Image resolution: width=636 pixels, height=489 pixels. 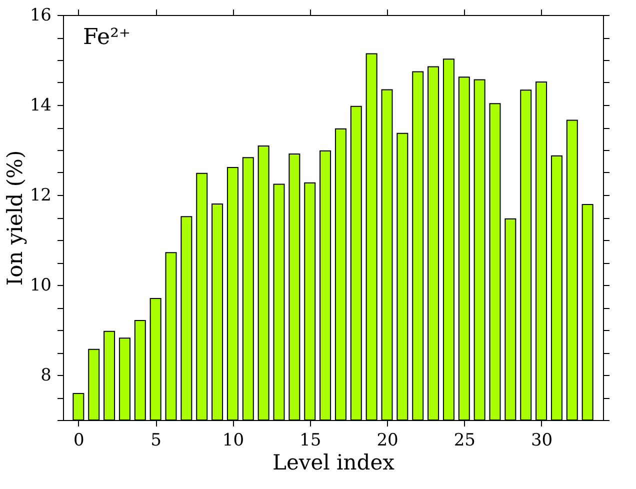 I want to click on x-tick-label: 10, so click(x=233, y=440).